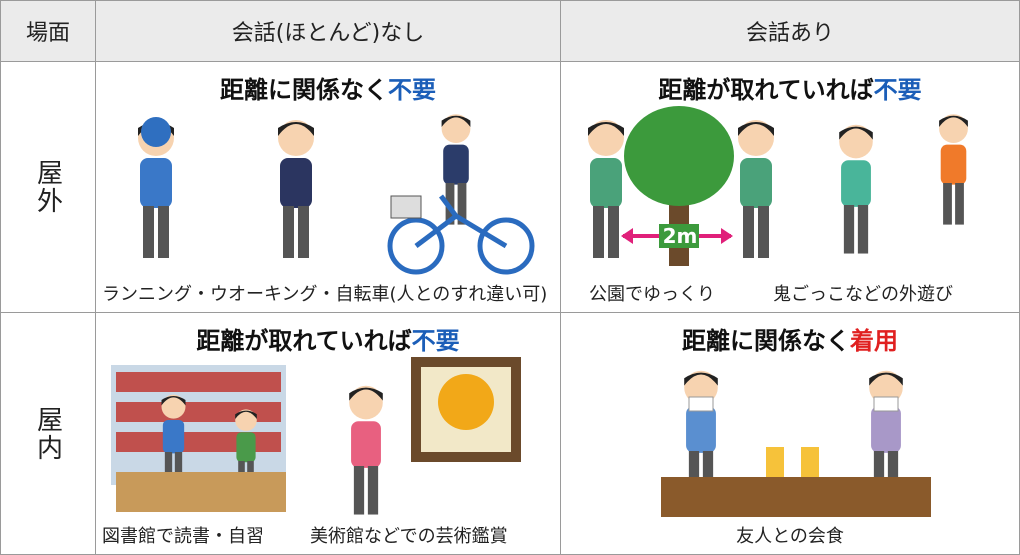 The width and height of the screenshot is (1020, 555). What do you see at coordinates (863, 294) in the screenshot?
I see `caption: 鬼ごっこなどの外遊び` at bounding box center [863, 294].